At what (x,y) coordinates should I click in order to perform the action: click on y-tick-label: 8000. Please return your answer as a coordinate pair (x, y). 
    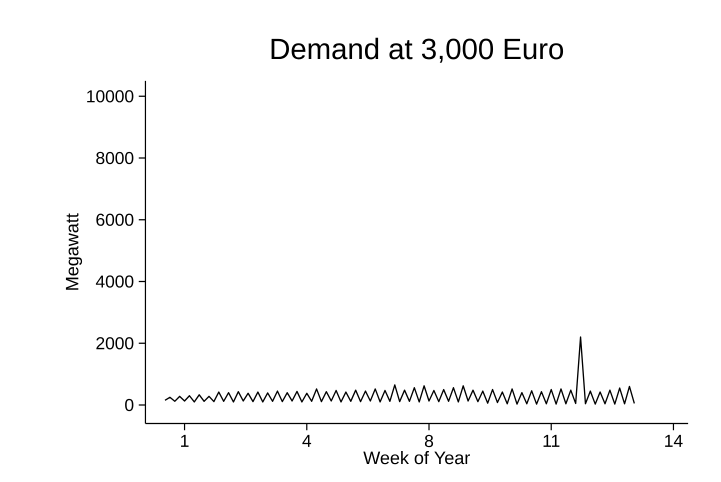
    Looking at the image, I should click on (115, 158).